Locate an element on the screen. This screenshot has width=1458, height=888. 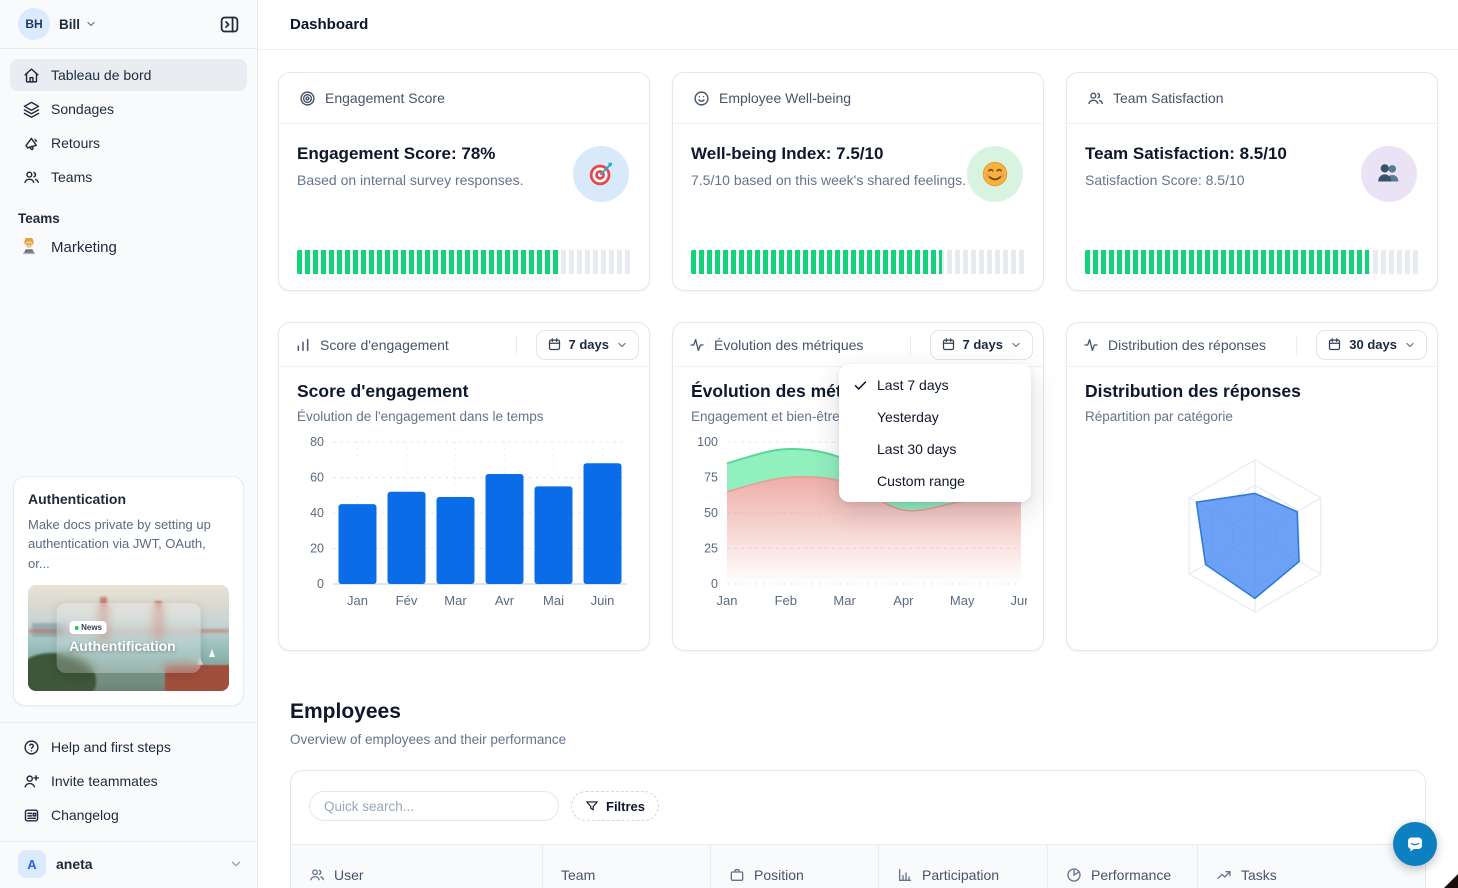
menu-item-last-30-days: Last 30 days is located at coordinates (935, 449).